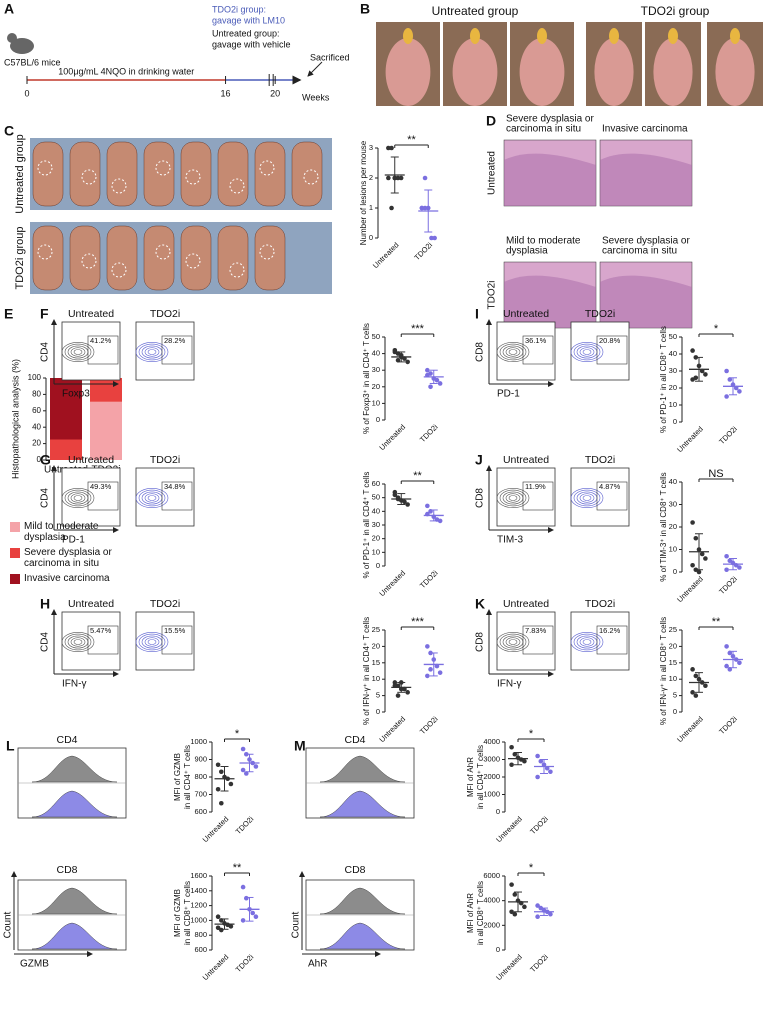  I want to click on axis-label: % of IFN-γ⁺ in all CD4⁺ T cells, so click(366, 671).